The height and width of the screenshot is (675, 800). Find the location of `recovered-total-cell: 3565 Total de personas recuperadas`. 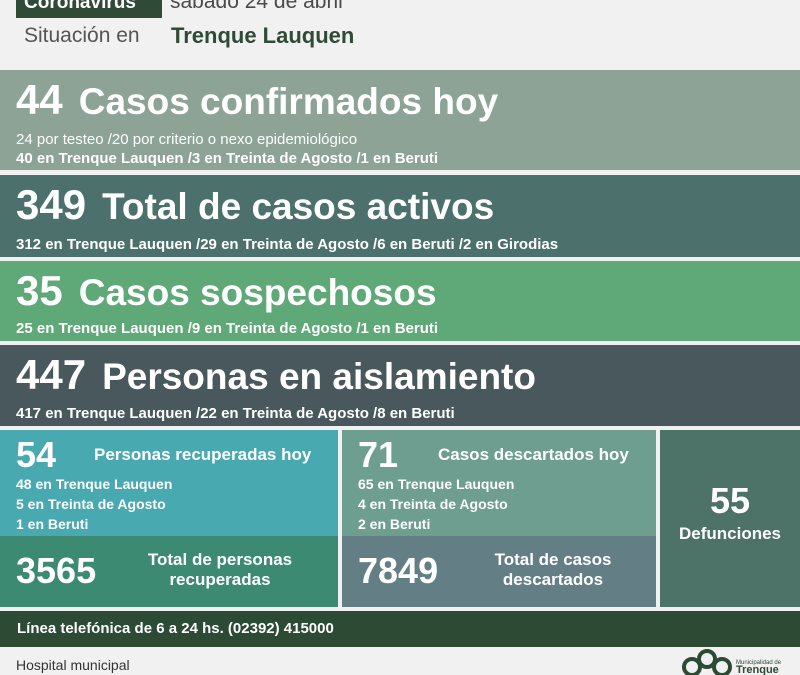

recovered-total-cell: 3565 Total de personas recuperadas is located at coordinates (169, 571).